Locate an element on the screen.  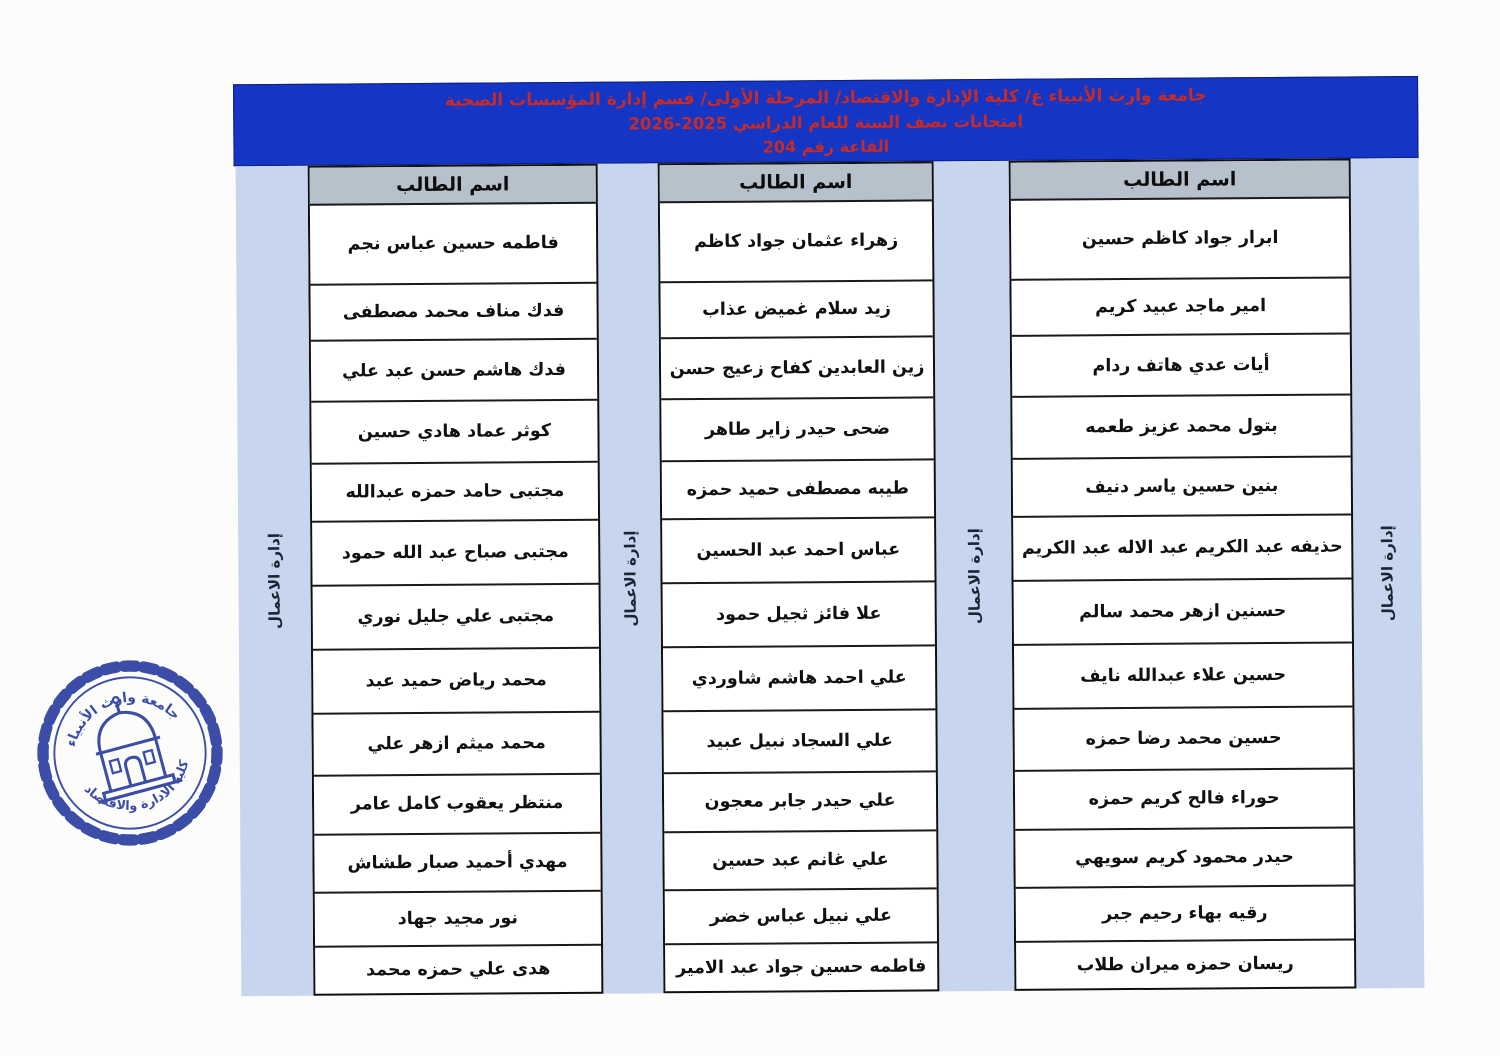
student-name-cell: علي السجاد نبيل عبيد is located at coordinates (799, 742).